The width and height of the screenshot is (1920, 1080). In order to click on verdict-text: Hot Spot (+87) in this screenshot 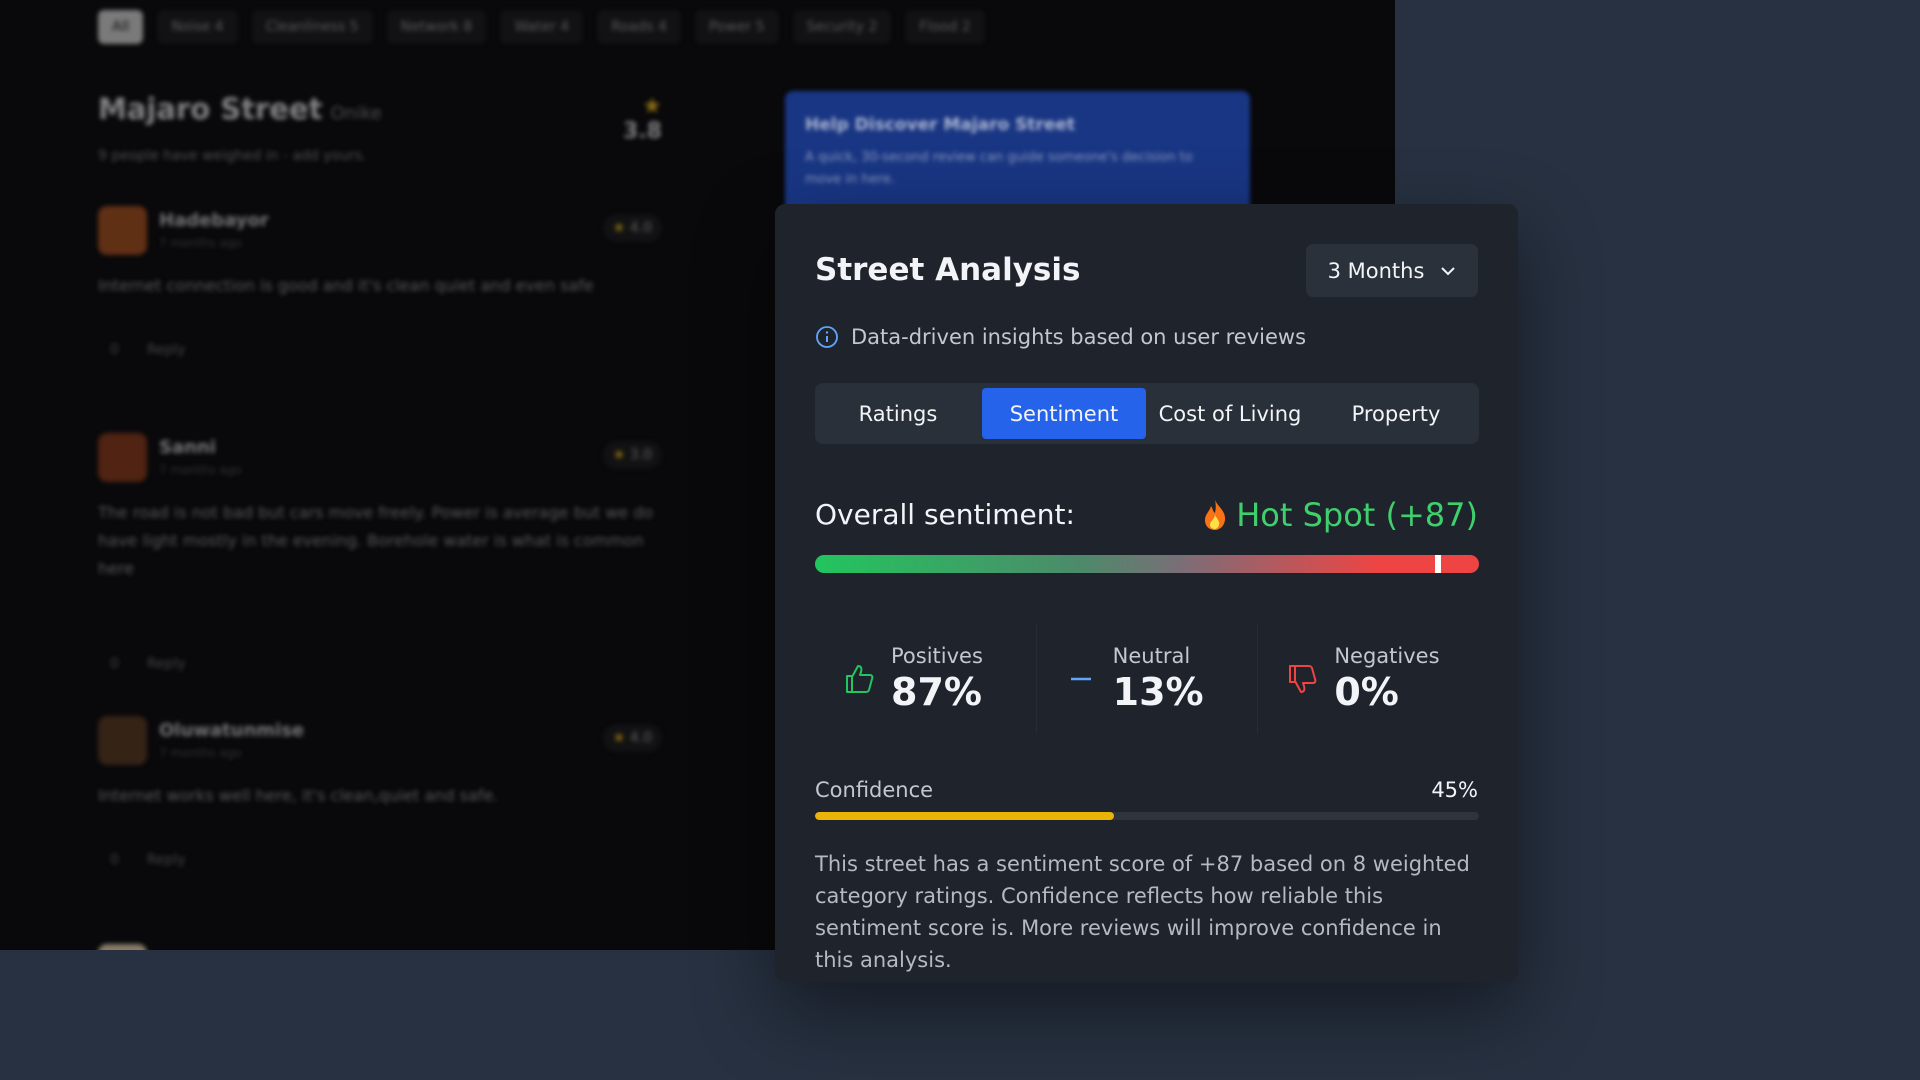, I will do `click(1357, 515)`.